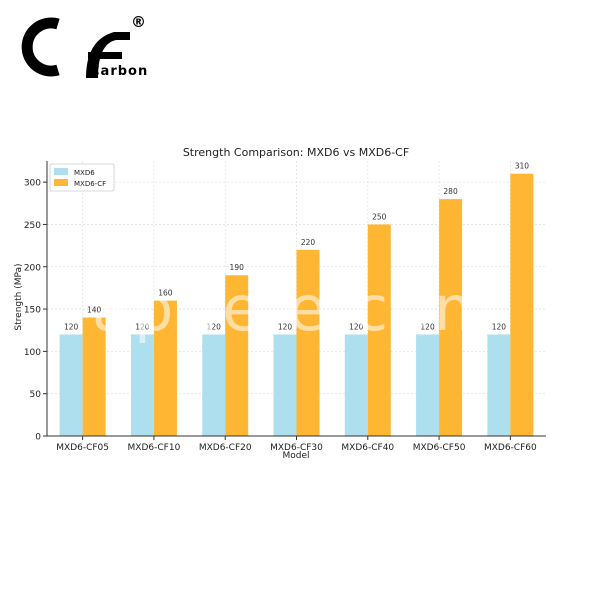 The image size is (600, 600). What do you see at coordinates (90, 184) in the screenshot?
I see `legend-label-mxd6-cf: MXD6-CF` at bounding box center [90, 184].